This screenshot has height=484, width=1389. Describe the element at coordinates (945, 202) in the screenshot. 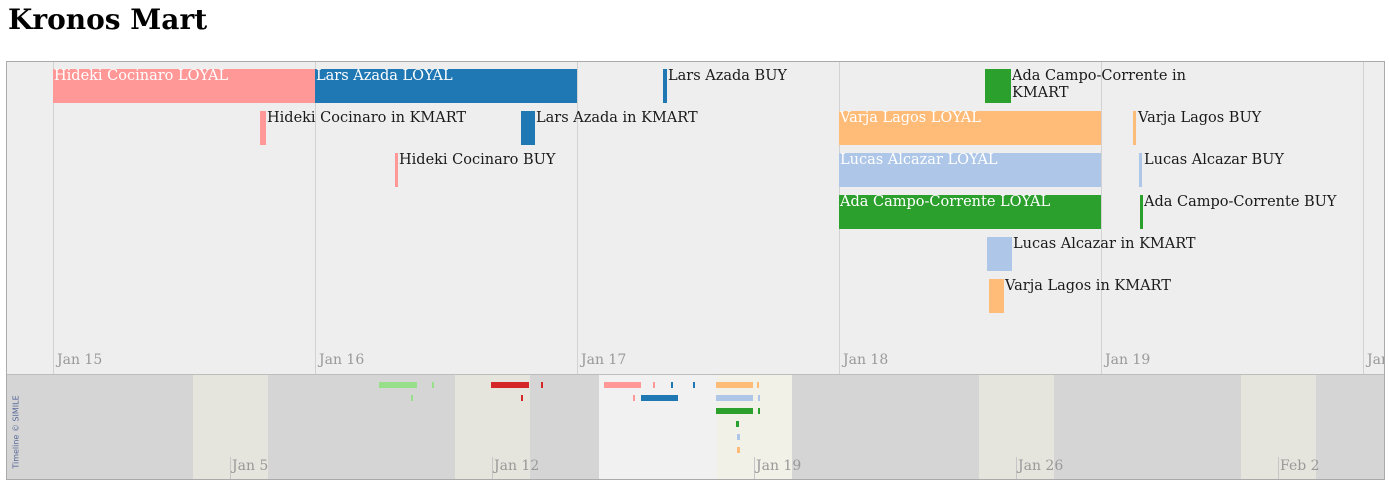

I see `event-label-ada-loyal: Ada Campo-Corrente LOYAL` at that location.